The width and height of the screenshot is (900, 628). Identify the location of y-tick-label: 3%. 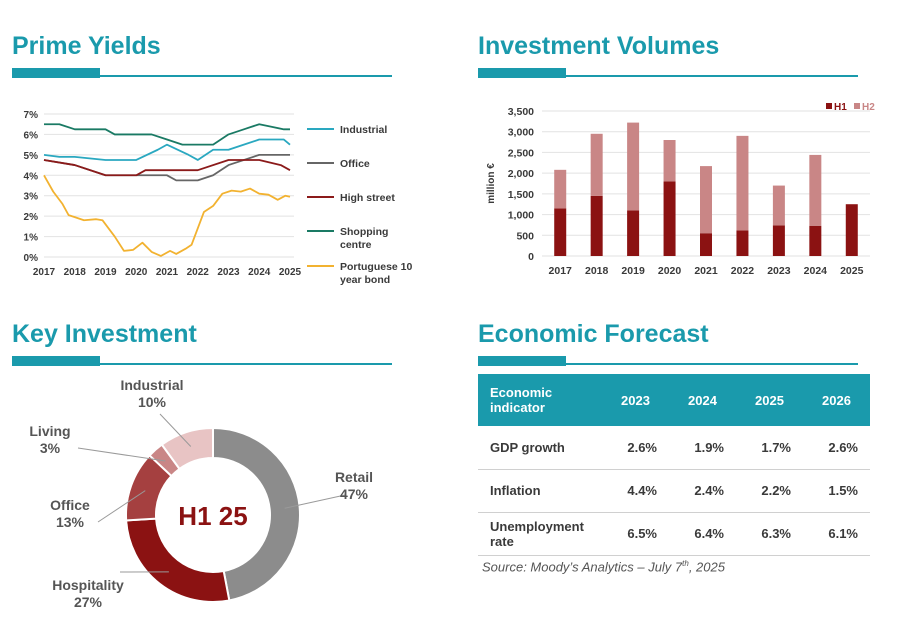
(31, 197).